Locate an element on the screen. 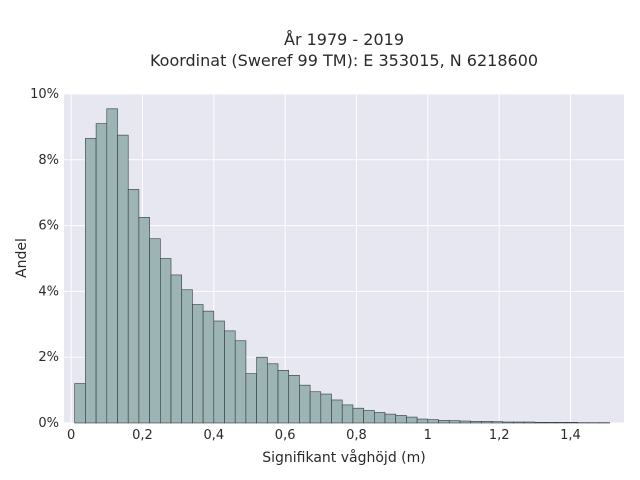  x-tick-label: 1 is located at coordinates (428, 435).